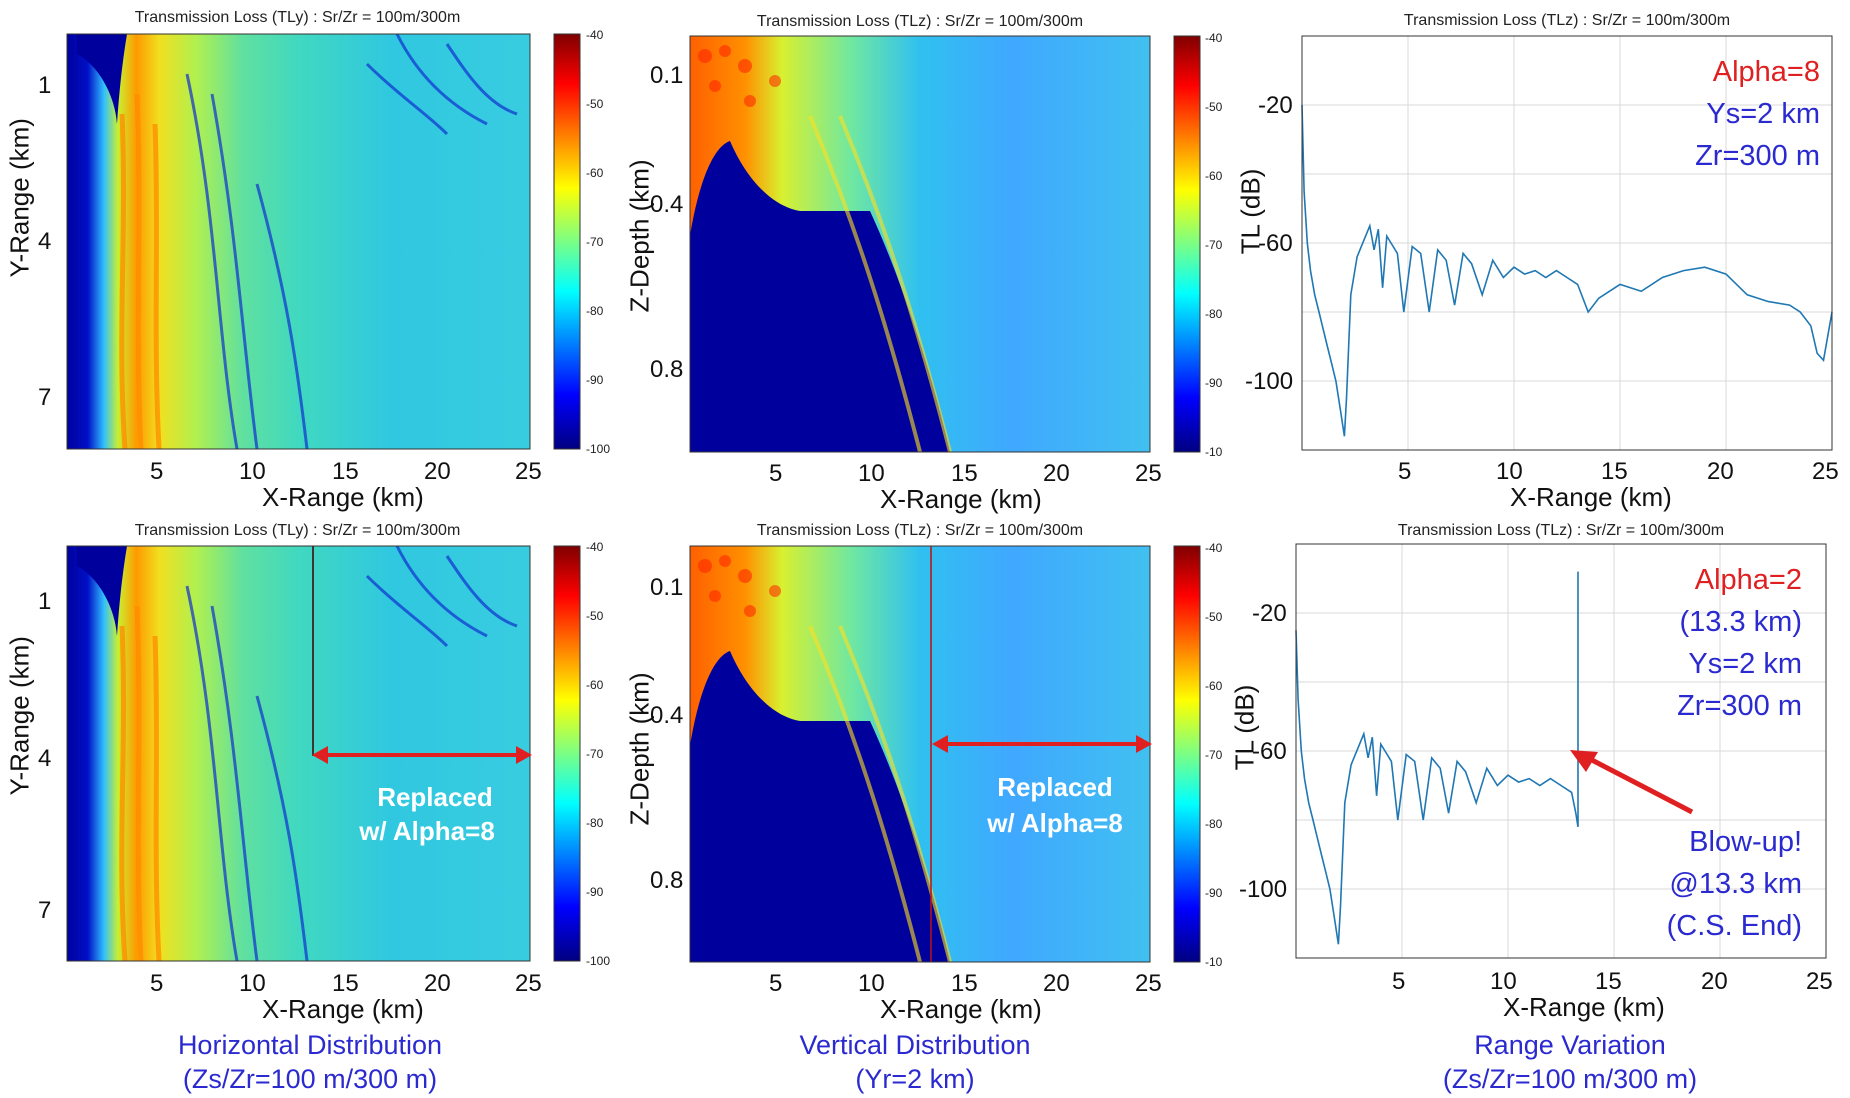  Describe the element at coordinates (45, 241) in the screenshot. I see `ytick-top-horizontal-4: 4` at that location.